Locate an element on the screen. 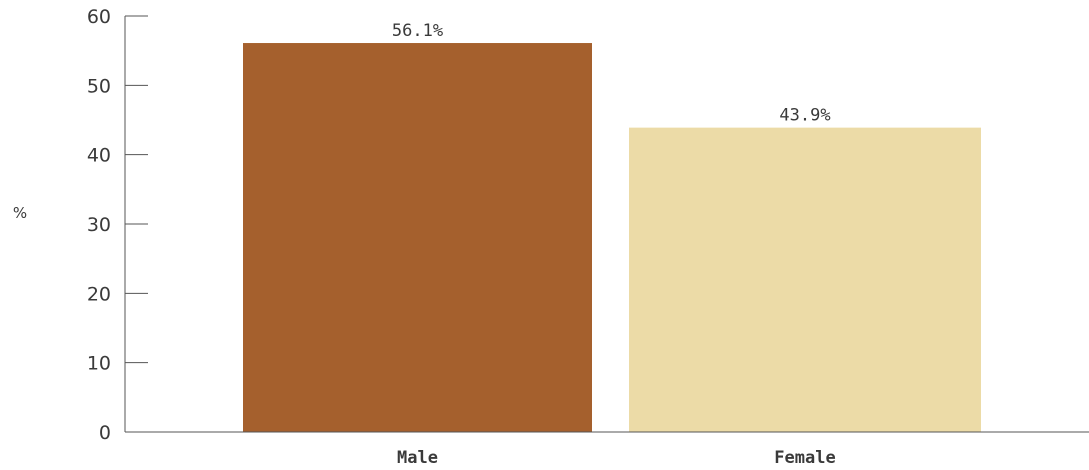 Image resolution: width=1089 pixels, height=470 pixels. y-tick-label: 0 is located at coordinates (105, 433).